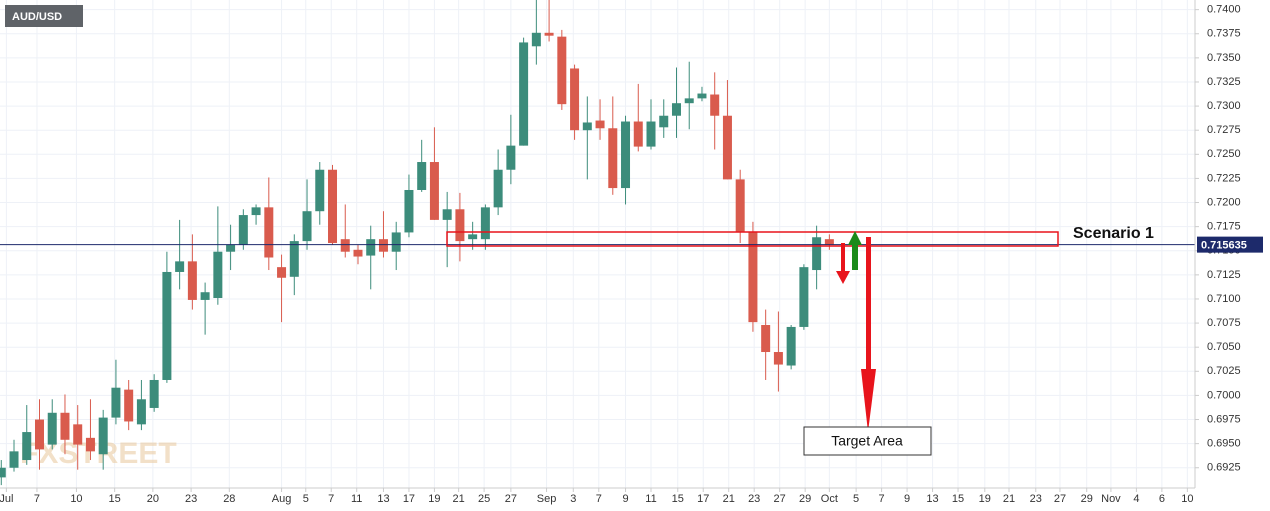 The height and width of the screenshot is (511, 1270). I want to click on x-tick-label: Nov, so click(1111, 499).